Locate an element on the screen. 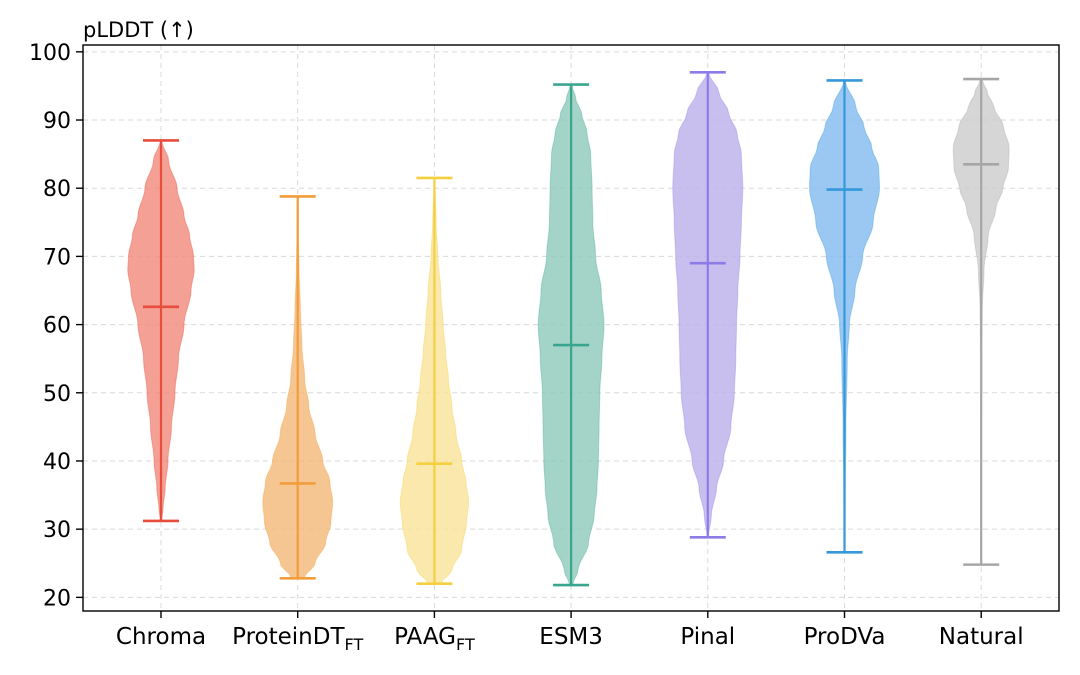  violin-pinal is located at coordinates (708, 304).